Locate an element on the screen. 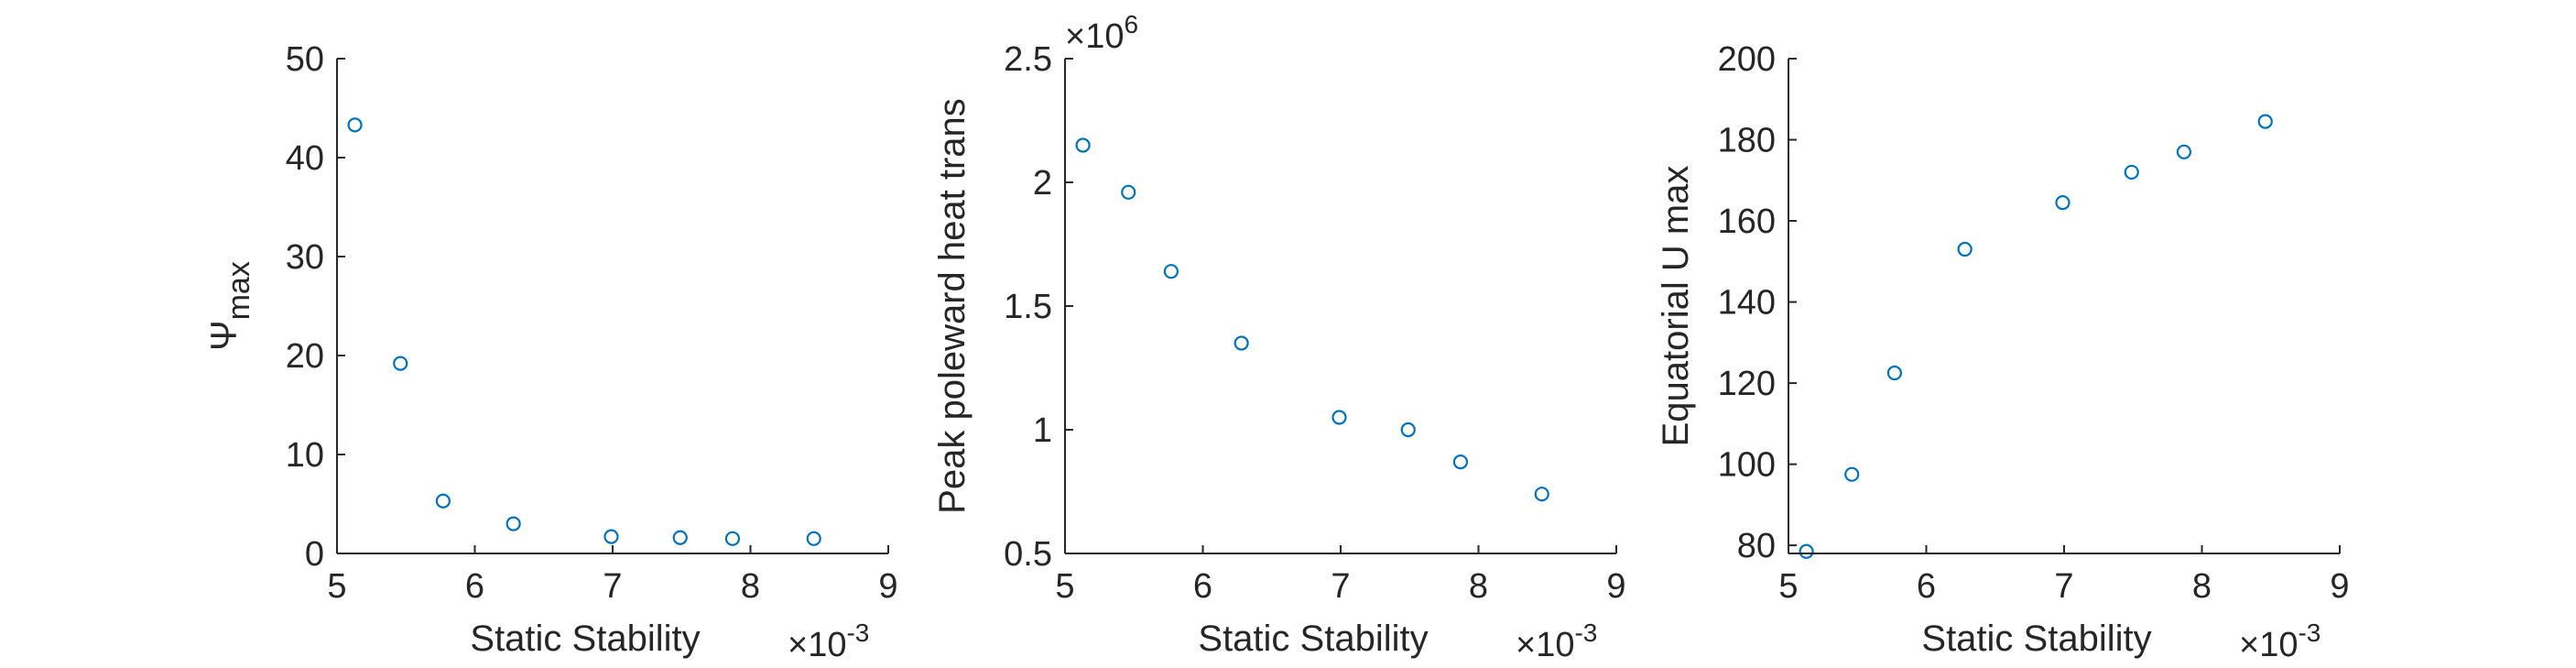  y-tick-label: 1.5 is located at coordinates (1028, 307).